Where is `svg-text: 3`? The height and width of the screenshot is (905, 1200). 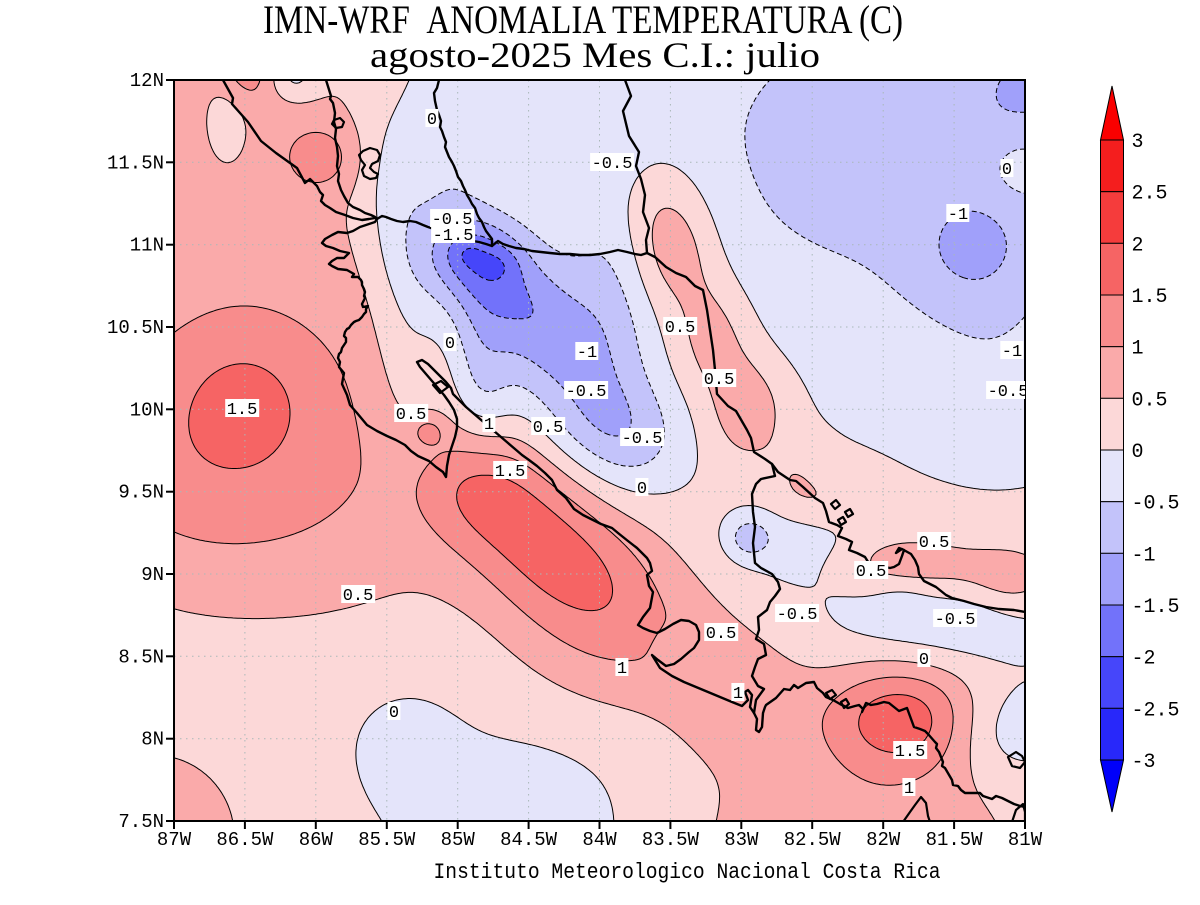 svg-text: 3 is located at coordinates (1138, 142).